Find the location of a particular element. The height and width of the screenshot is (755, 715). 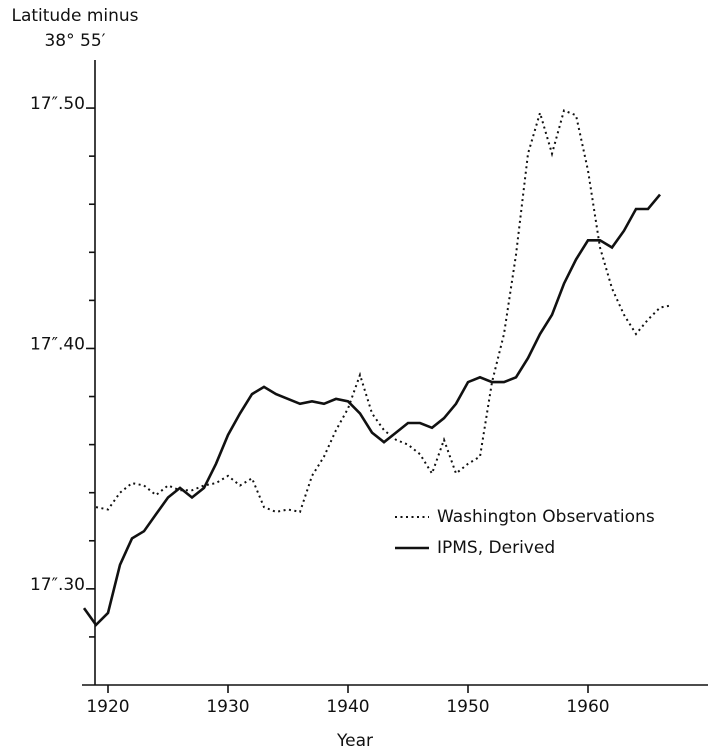

x-tick-label: 1960 is located at coordinates (587, 707).